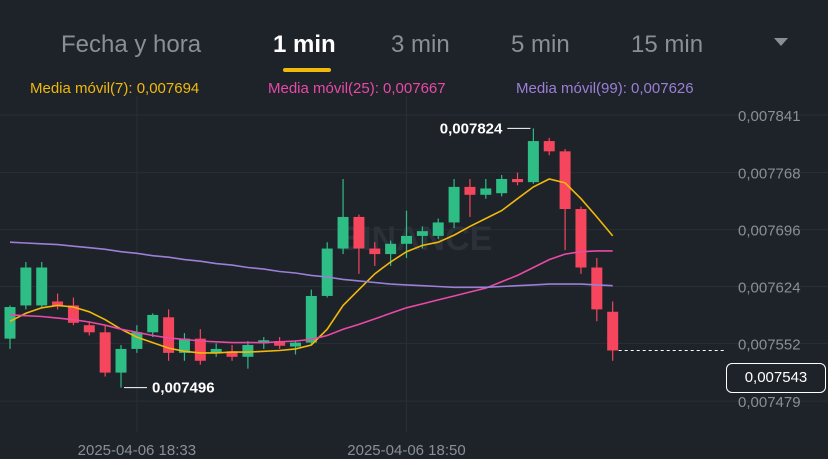  I want to click on current-price-tag: 0,007543, so click(776, 378).